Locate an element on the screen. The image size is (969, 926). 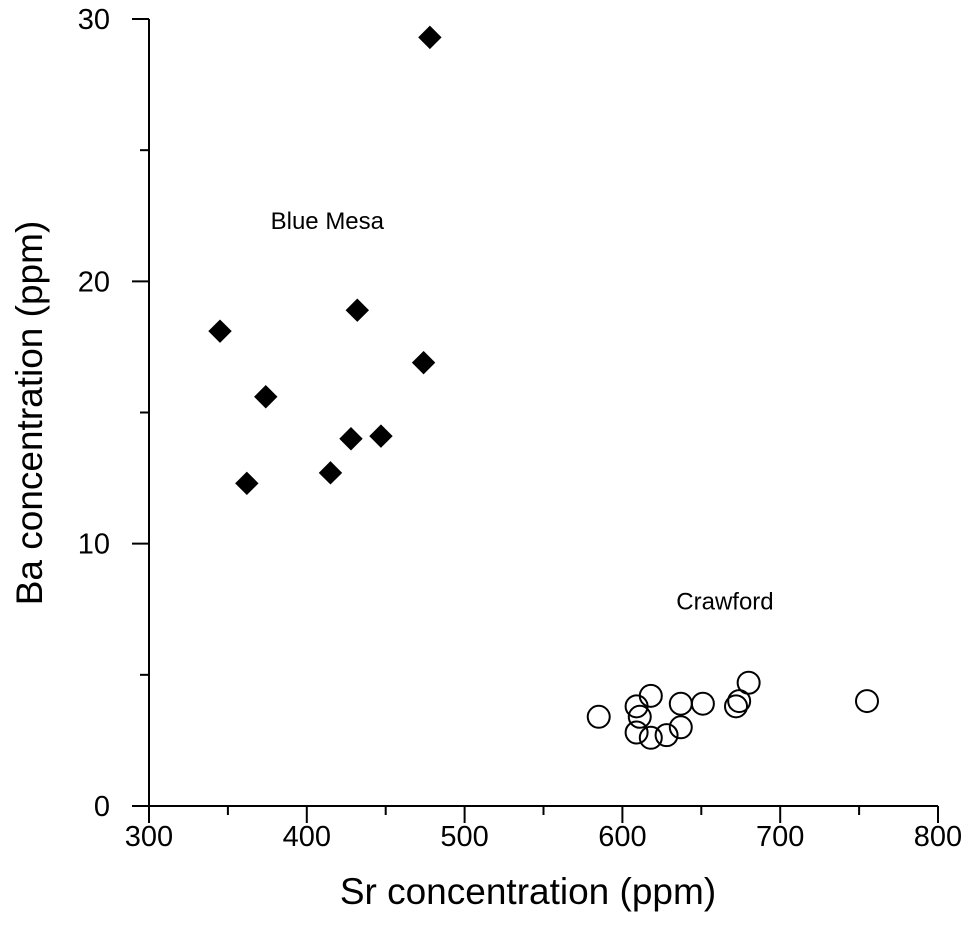
y-tick-label: 10 is located at coordinates (94, 545).